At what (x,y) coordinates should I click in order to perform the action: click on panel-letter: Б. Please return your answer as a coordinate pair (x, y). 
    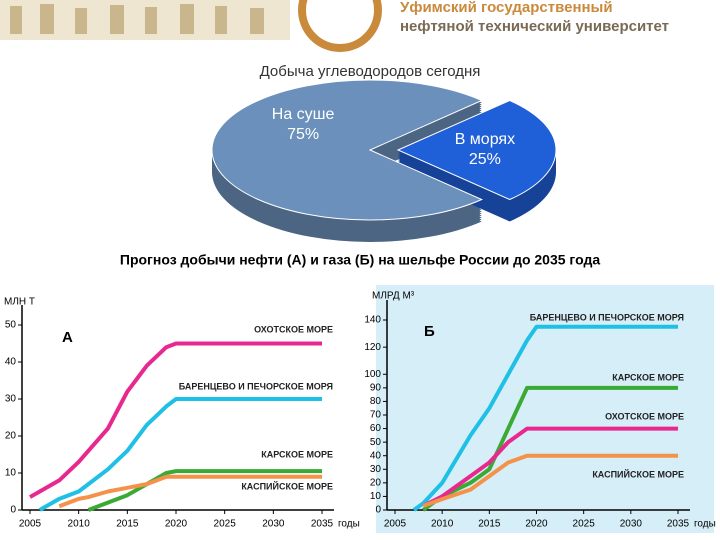
    Looking at the image, I should click on (429, 331).